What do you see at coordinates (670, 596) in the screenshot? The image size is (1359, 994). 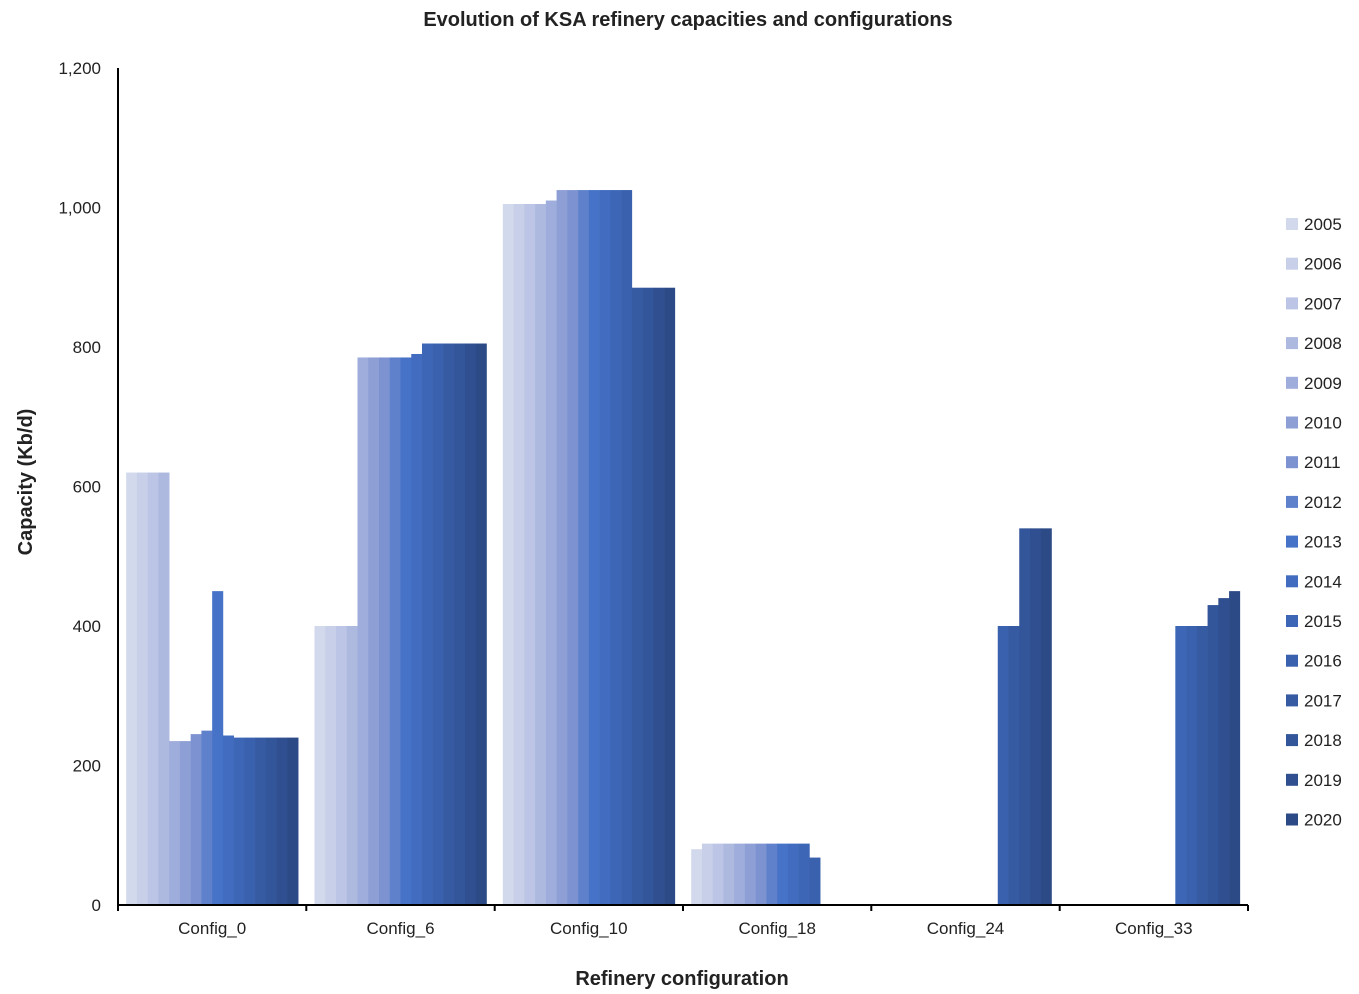 I see `bar-Config_10-2020` at bounding box center [670, 596].